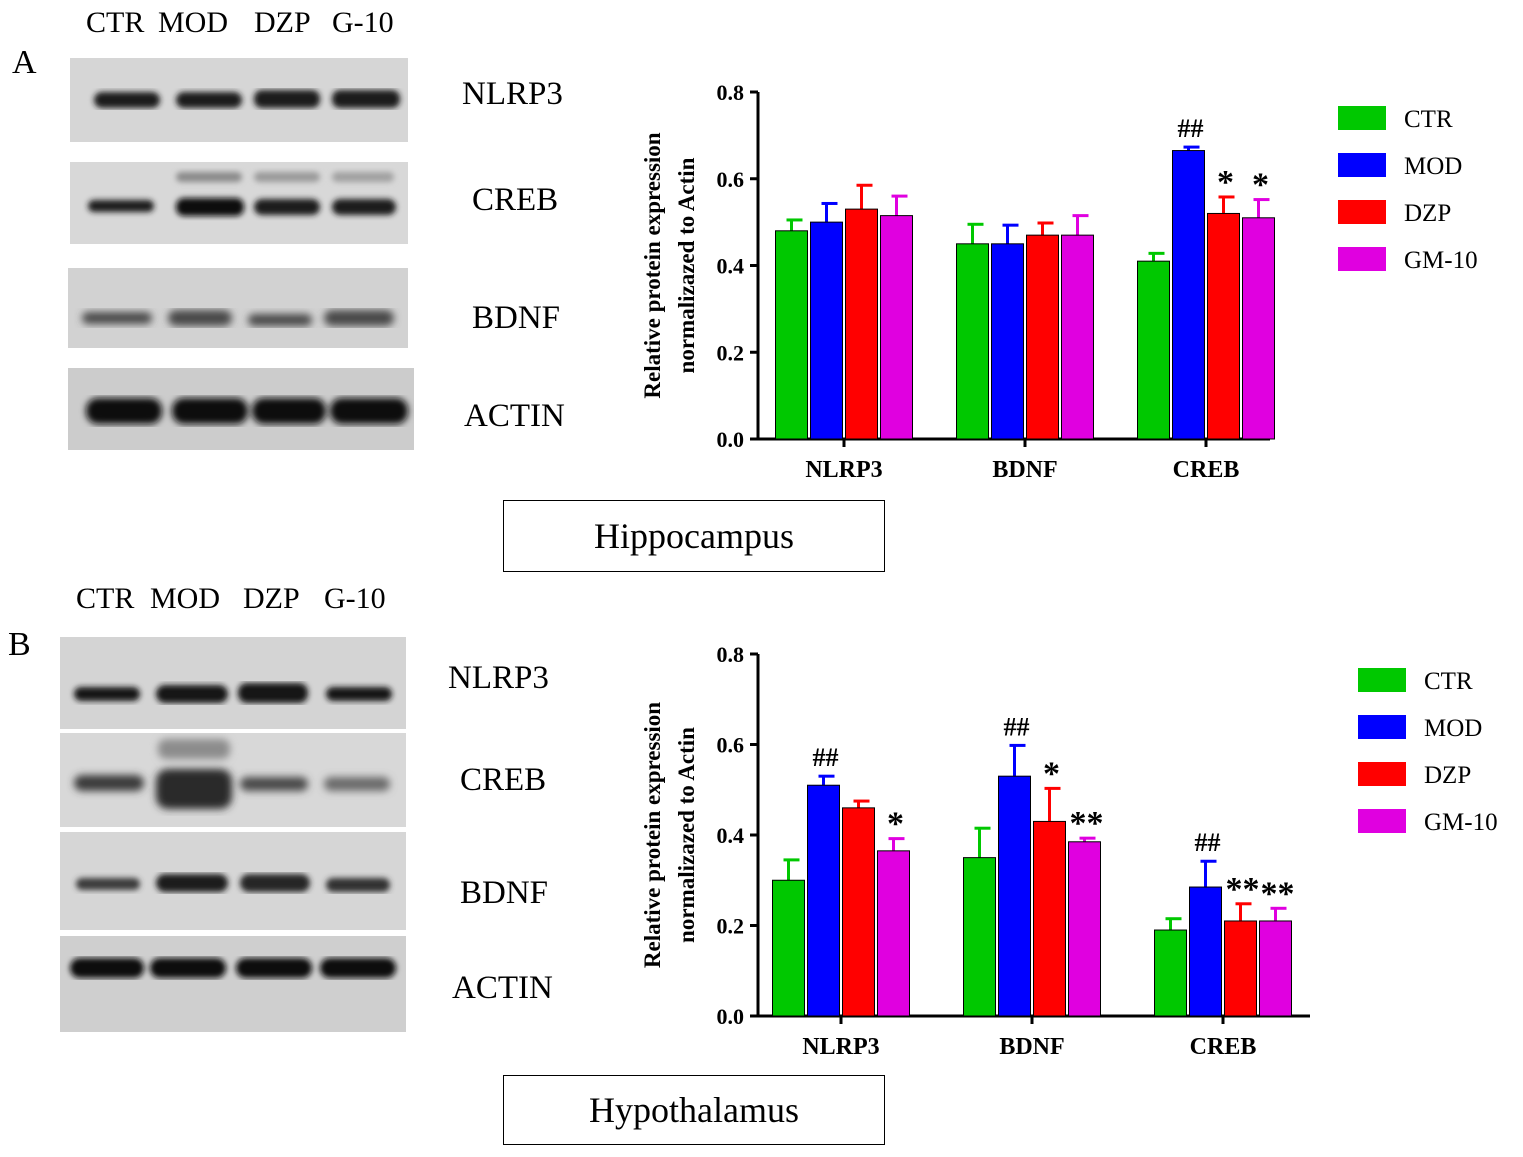  What do you see at coordinates (731, 352) in the screenshot?
I see `y-tick-label: 0.2` at bounding box center [731, 352].